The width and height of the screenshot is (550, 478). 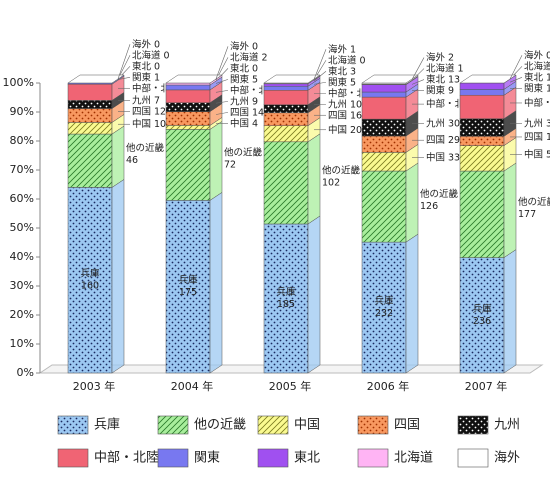 I want to click on data-label-name: 兵庫, so click(x=286, y=292).